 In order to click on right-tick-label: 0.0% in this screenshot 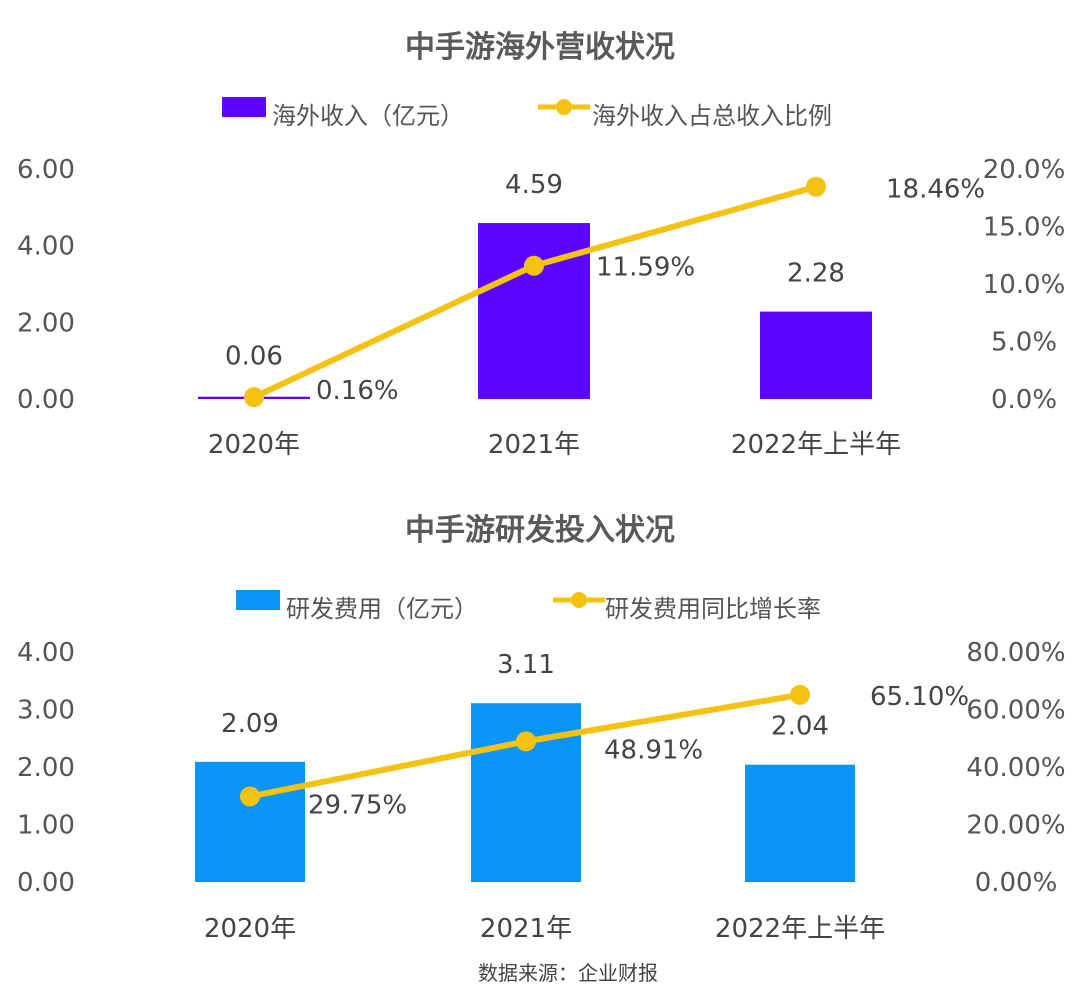, I will do `click(1024, 400)`.